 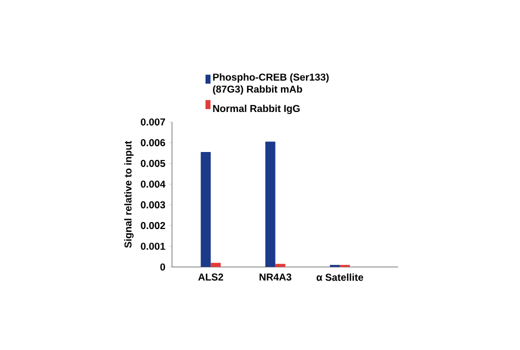 I want to click on y-tick-label: 0.005, so click(x=153, y=163).